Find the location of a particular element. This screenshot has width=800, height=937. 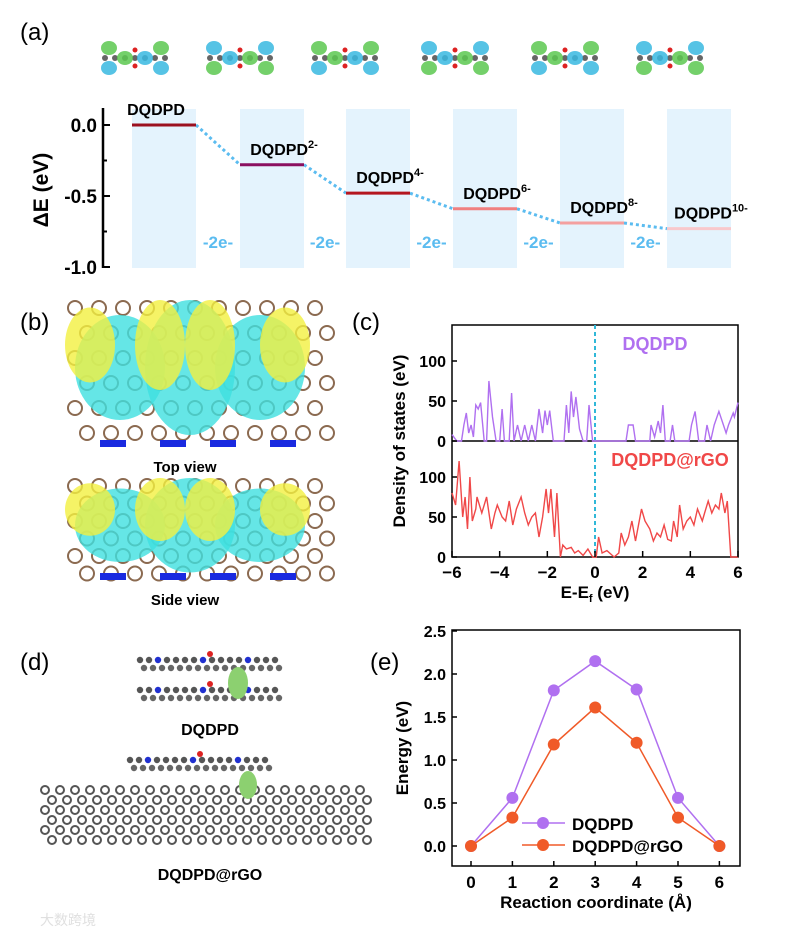

dqdpd-rgo-caption: DQDPD@rGO is located at coordinates (210, 875).